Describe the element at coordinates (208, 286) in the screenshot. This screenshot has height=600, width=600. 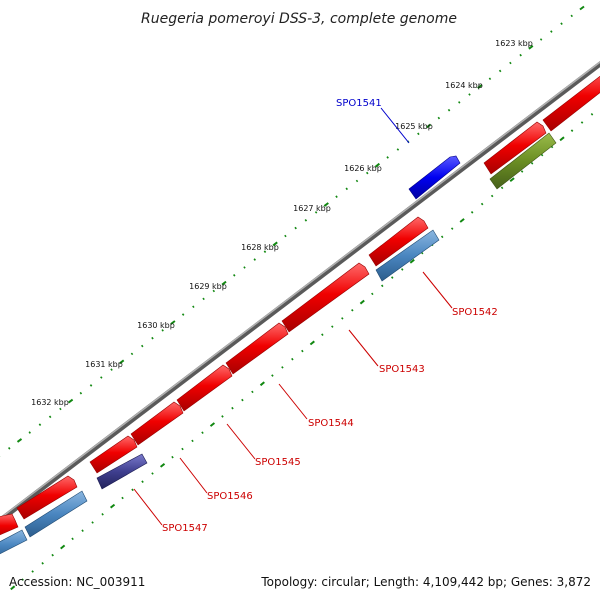
I see `kbp-label: 1629 kbp` at that location.